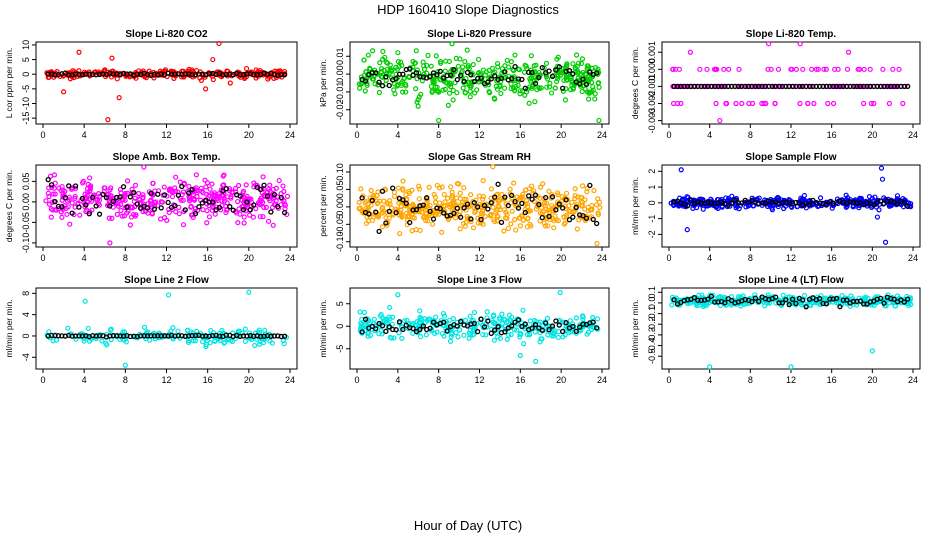 The image size is (936, 540). I want to click on y-tick-label: 2, so click(652, 171).